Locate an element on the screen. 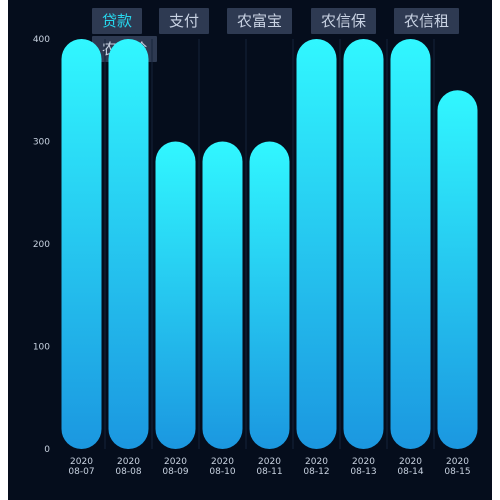 Image resolution: width=500 pixels, height=500 pixels. x-tick-label: 2020 08-10 is located at coordinates (222, 467).